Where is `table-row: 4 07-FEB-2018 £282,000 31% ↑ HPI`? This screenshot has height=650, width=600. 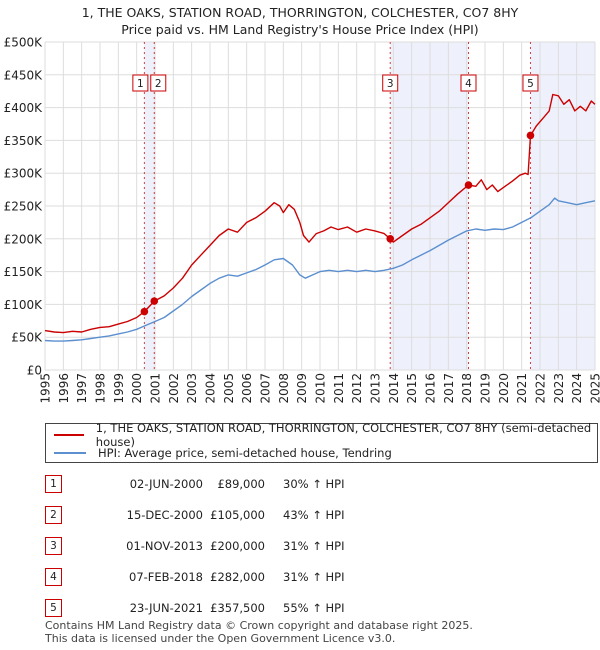
table-row: 4 07-FEB-2018 £282,000 31% ↑ HPI is located at coordinates (305, 577).